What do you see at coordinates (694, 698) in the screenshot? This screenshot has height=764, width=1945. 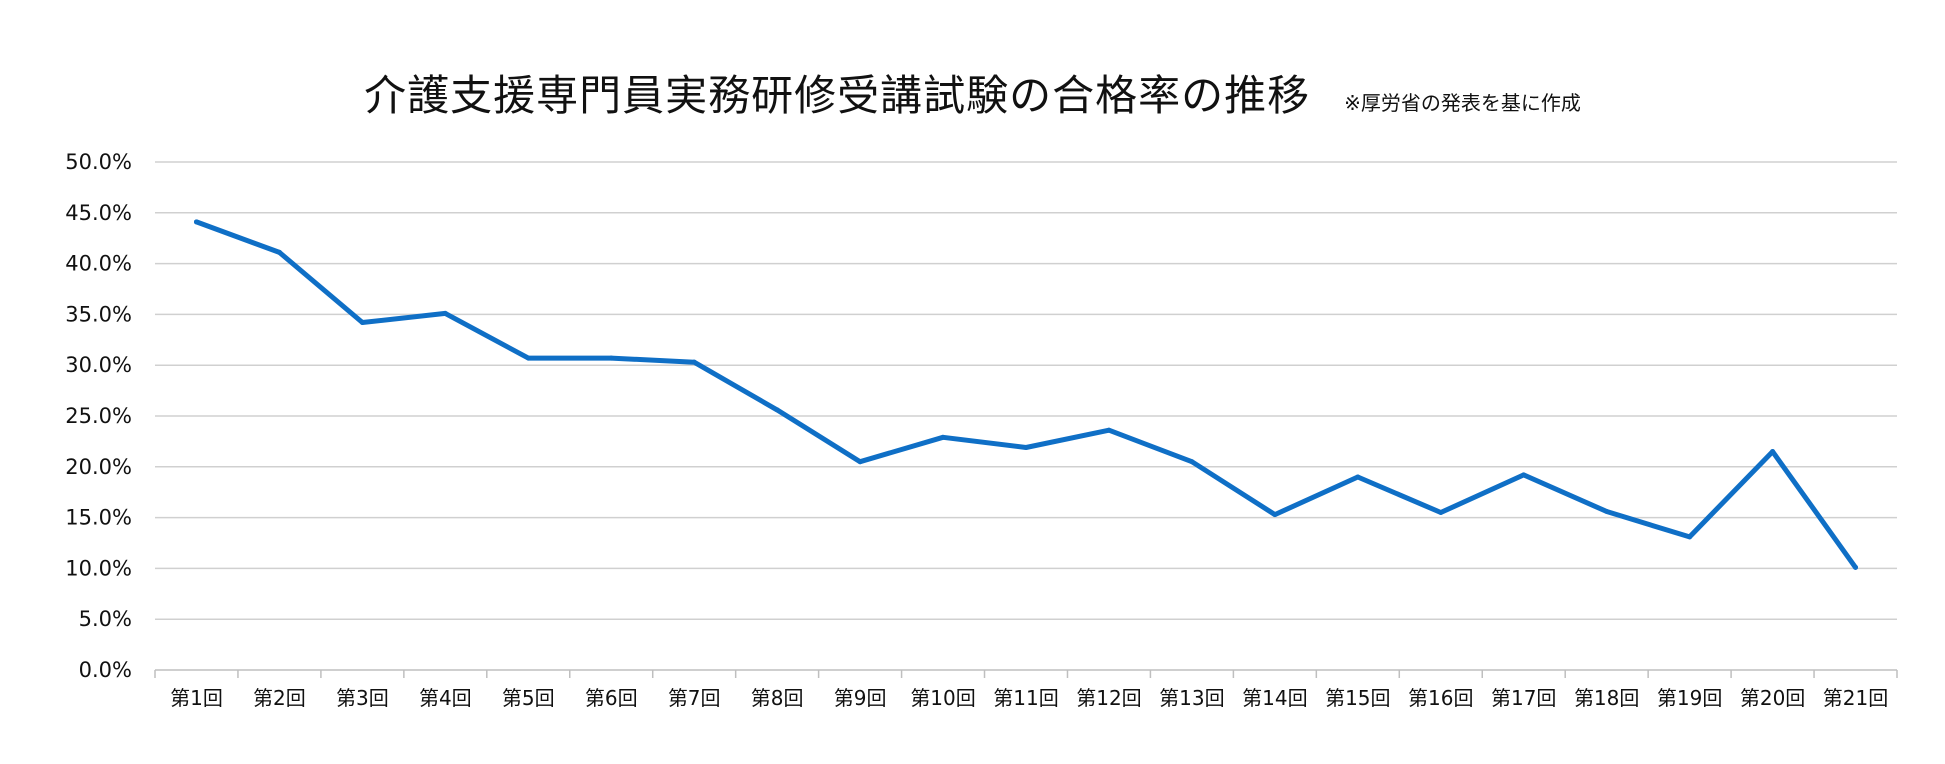 I see `x-tick-label: 第7回` at bounding box center [694, 698].